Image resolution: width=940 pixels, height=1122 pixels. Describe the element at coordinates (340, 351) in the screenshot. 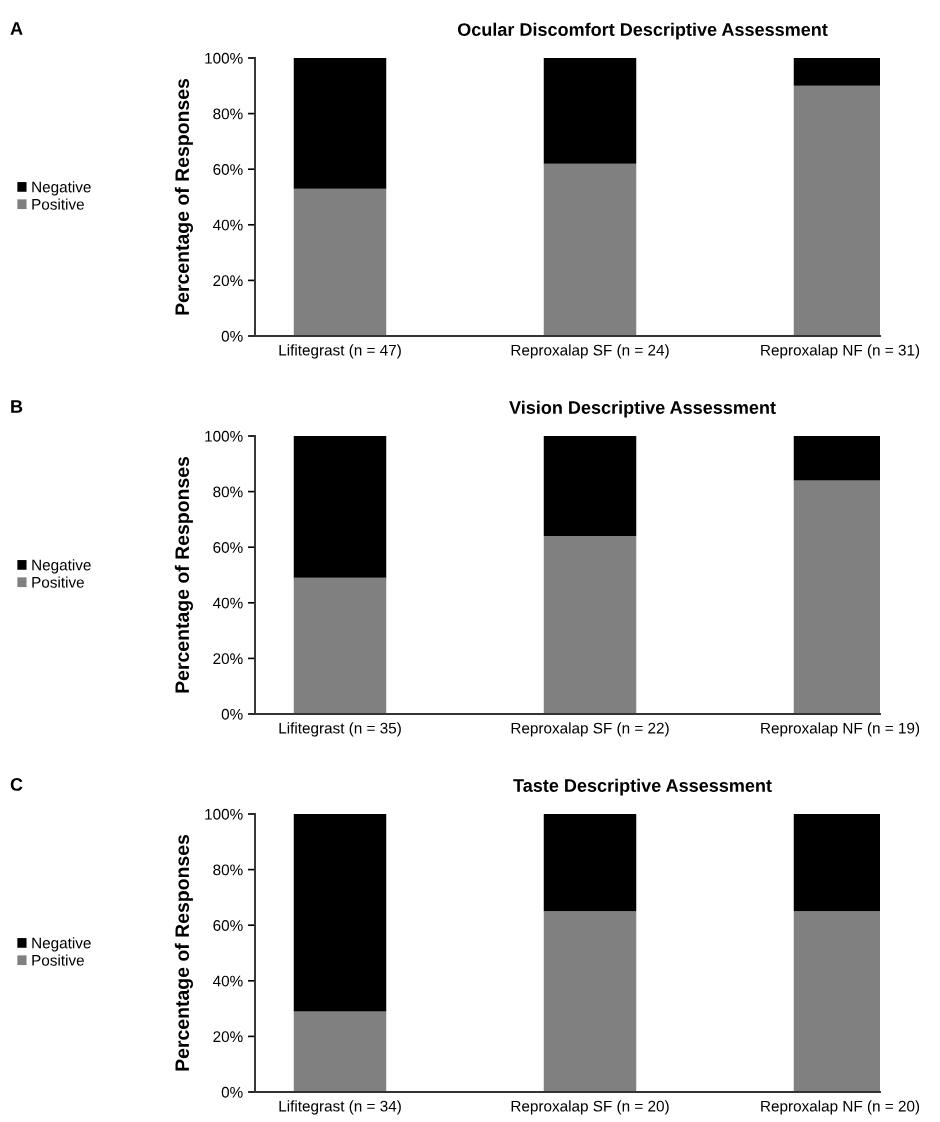

I see `x-tick-label: Lifitegrast (n = 47)` at that location.